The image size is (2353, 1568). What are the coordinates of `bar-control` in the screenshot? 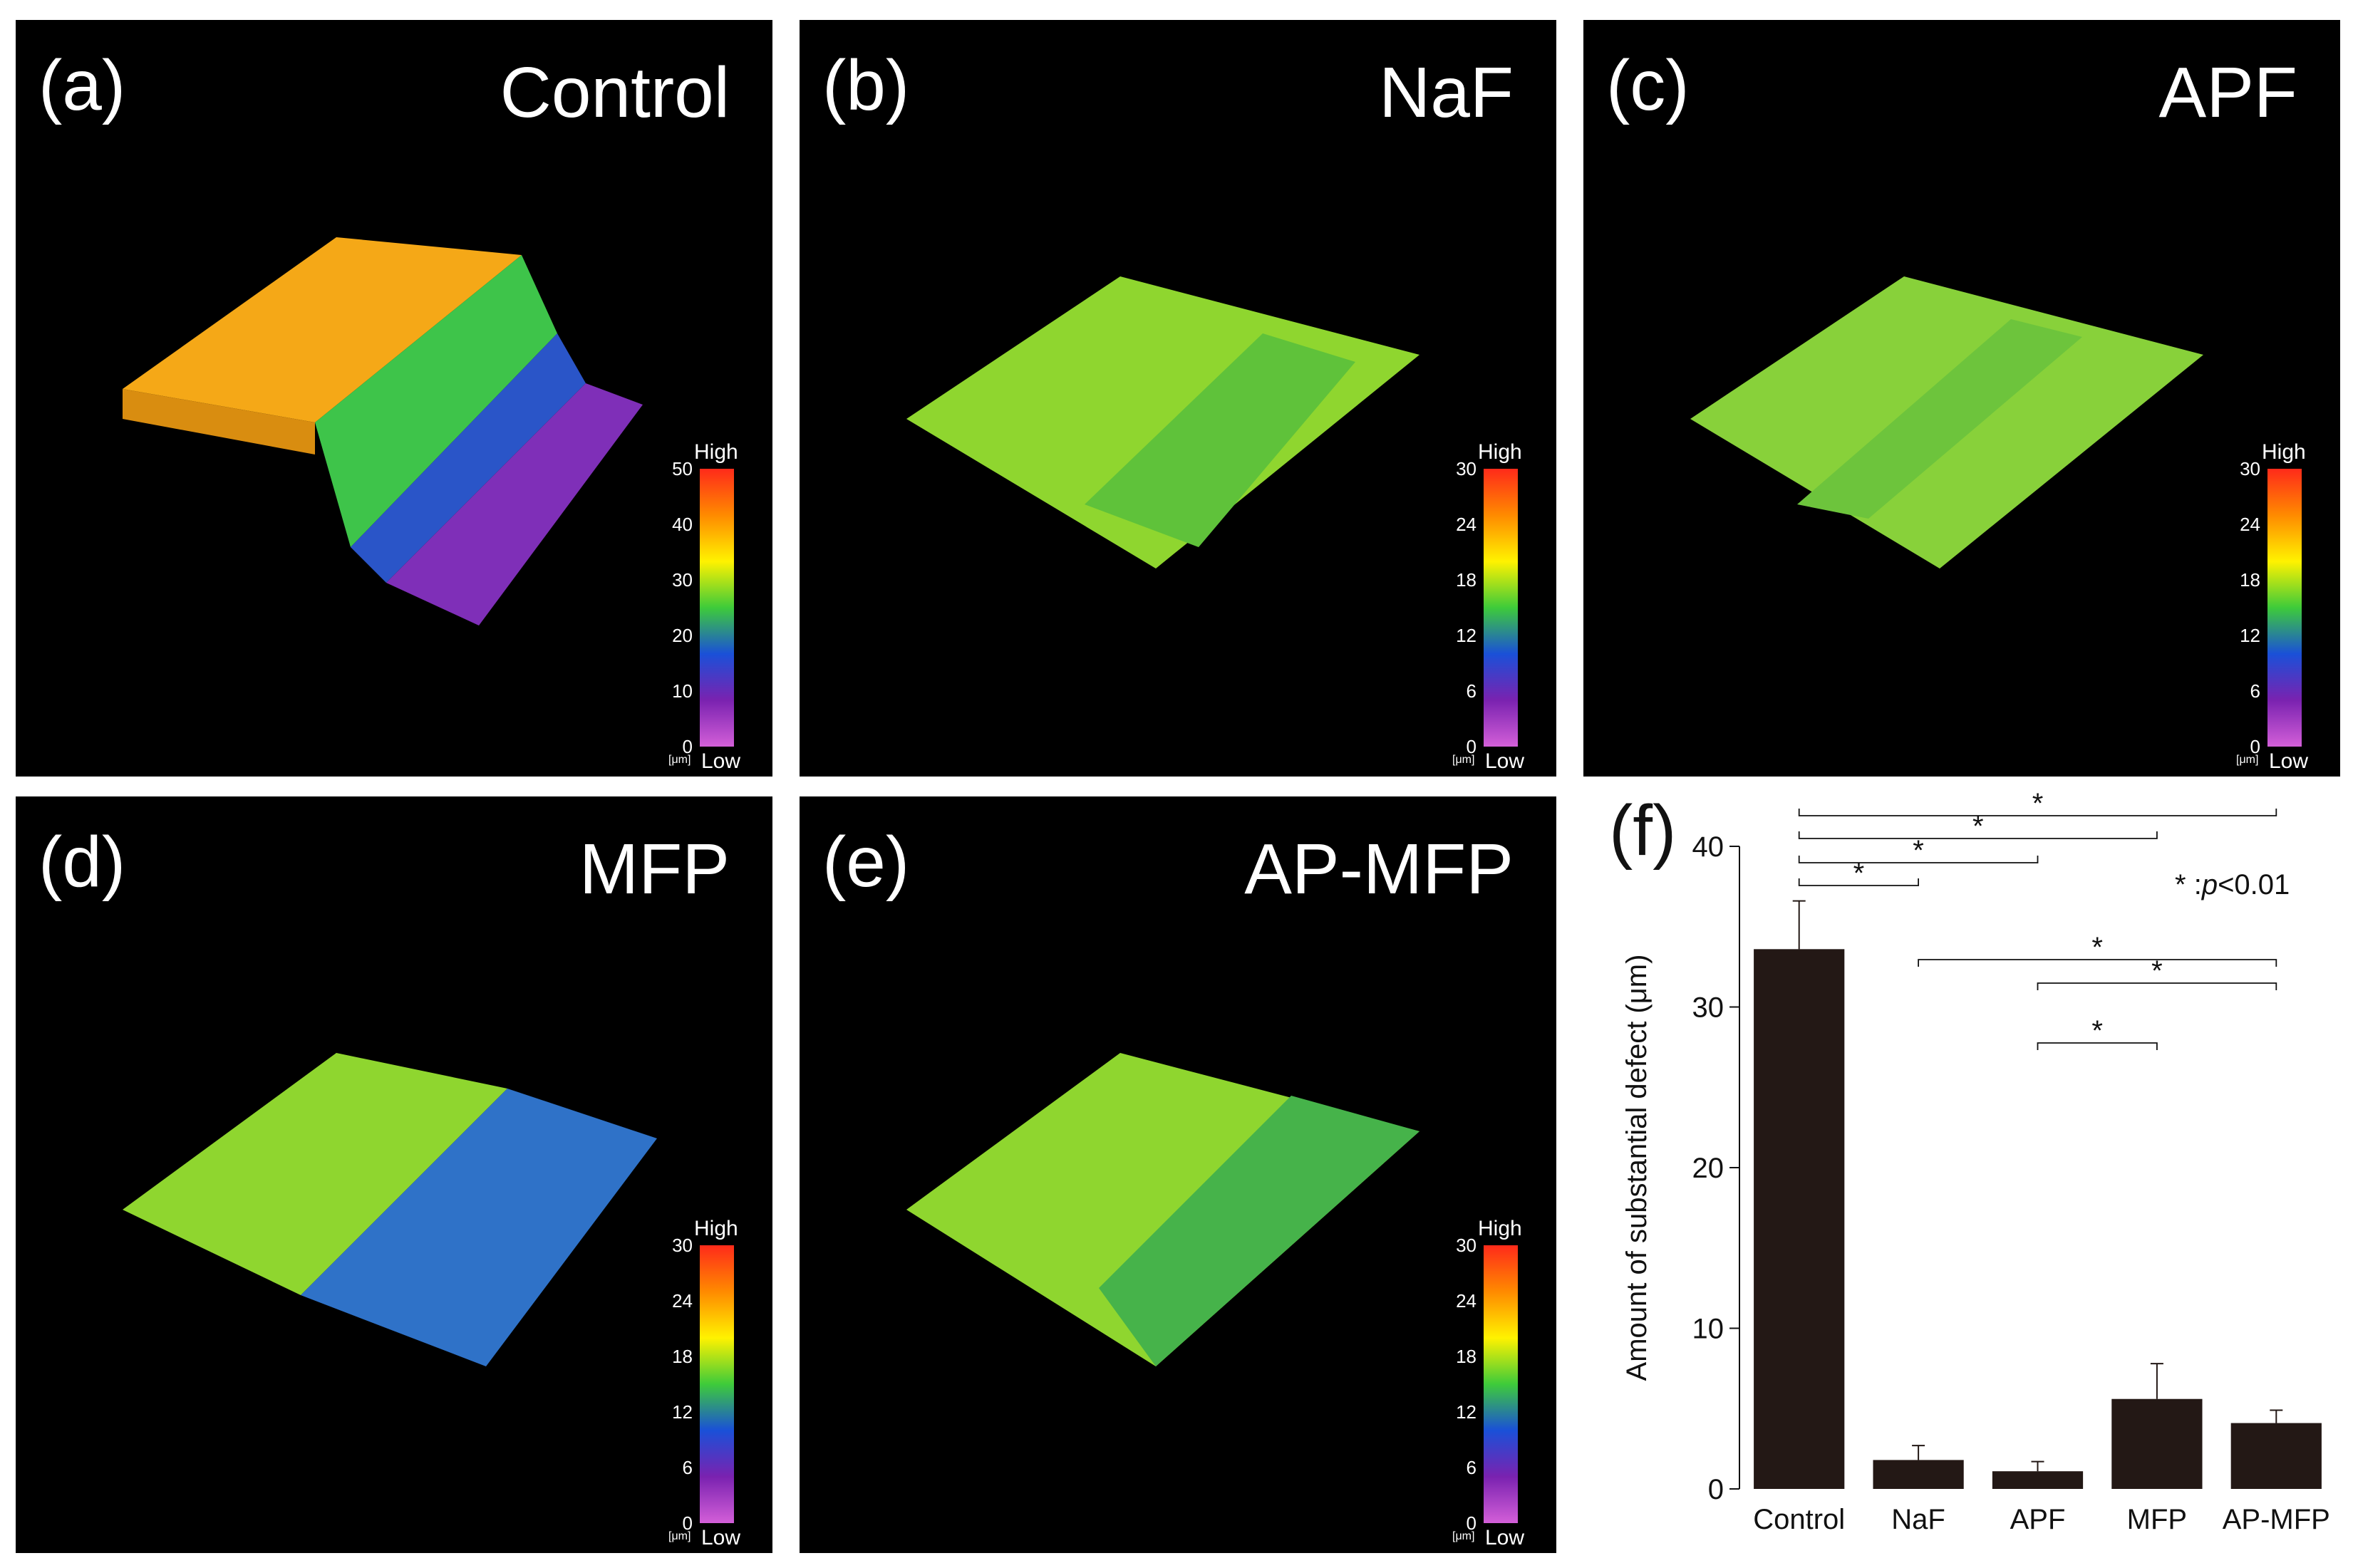 It's located at (1799, 1219).